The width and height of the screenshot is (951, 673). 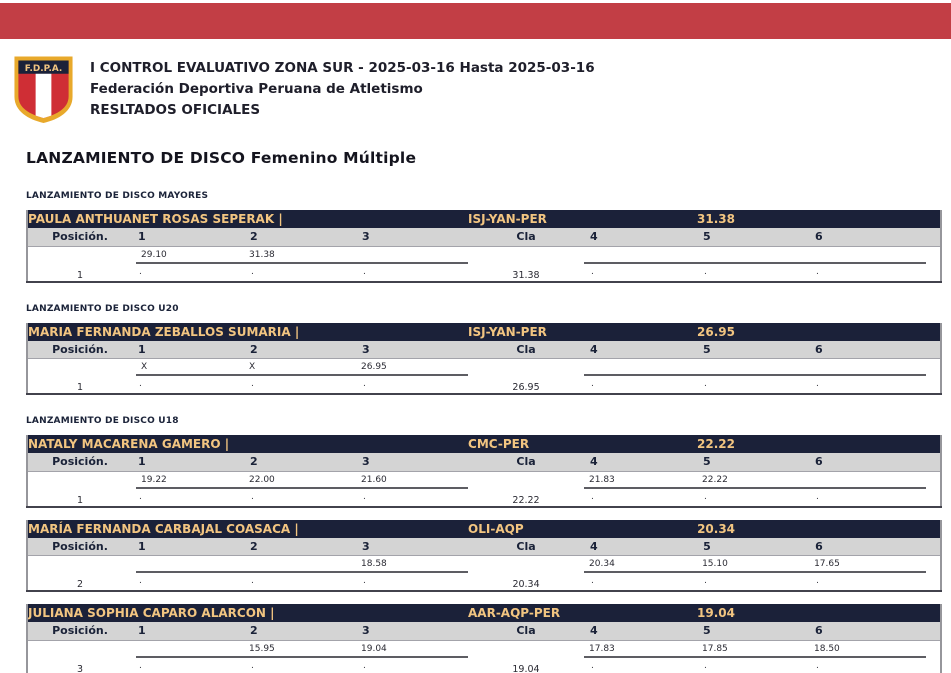 I want to click on attempt-value: 21.60, so click(x=412, y=480).